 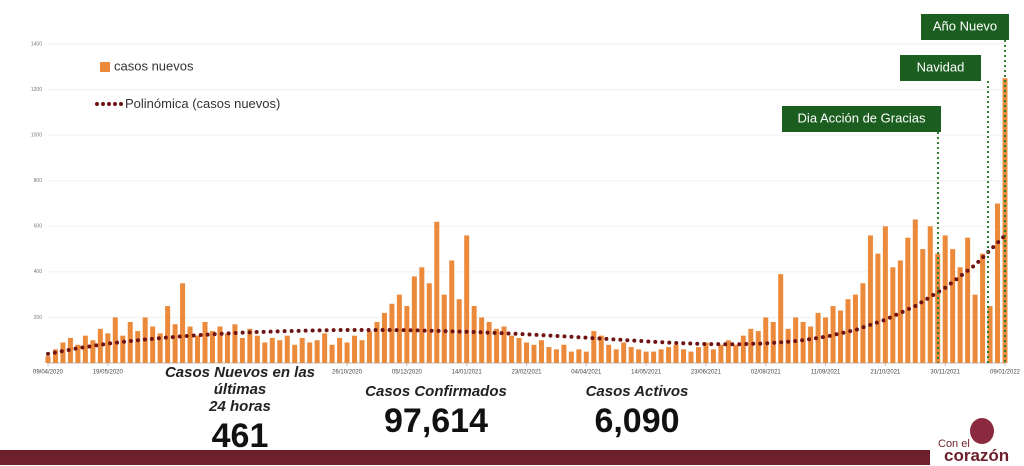 I want to click on annotation-label: Año Nuevo, so click(x=965, y=25).